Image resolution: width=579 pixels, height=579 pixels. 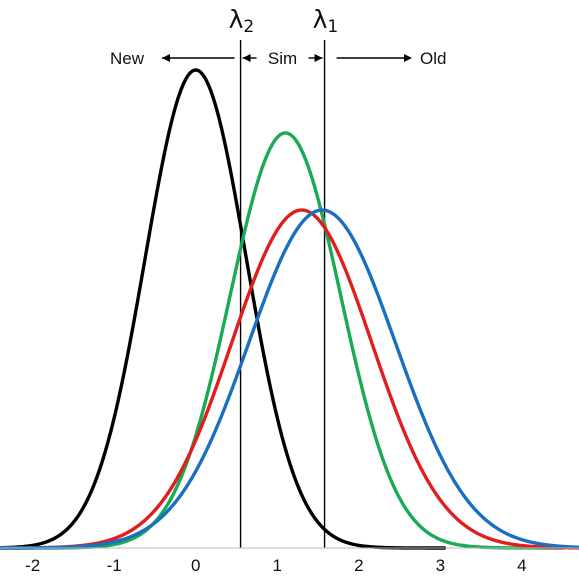 I want to click on region-label-new: New, so click(x=127, y=58).